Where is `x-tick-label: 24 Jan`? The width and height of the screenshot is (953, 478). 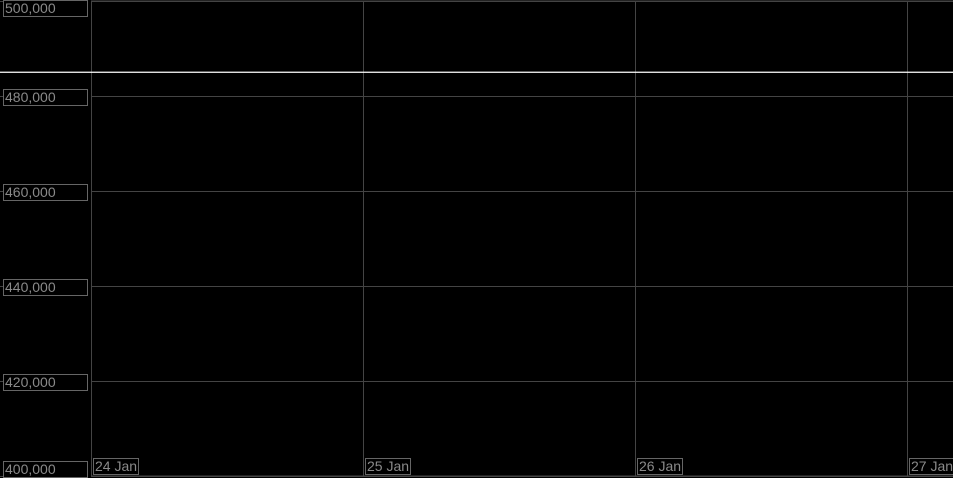
x-tick-label: 24 Jan is located at coordinates (116, 466).